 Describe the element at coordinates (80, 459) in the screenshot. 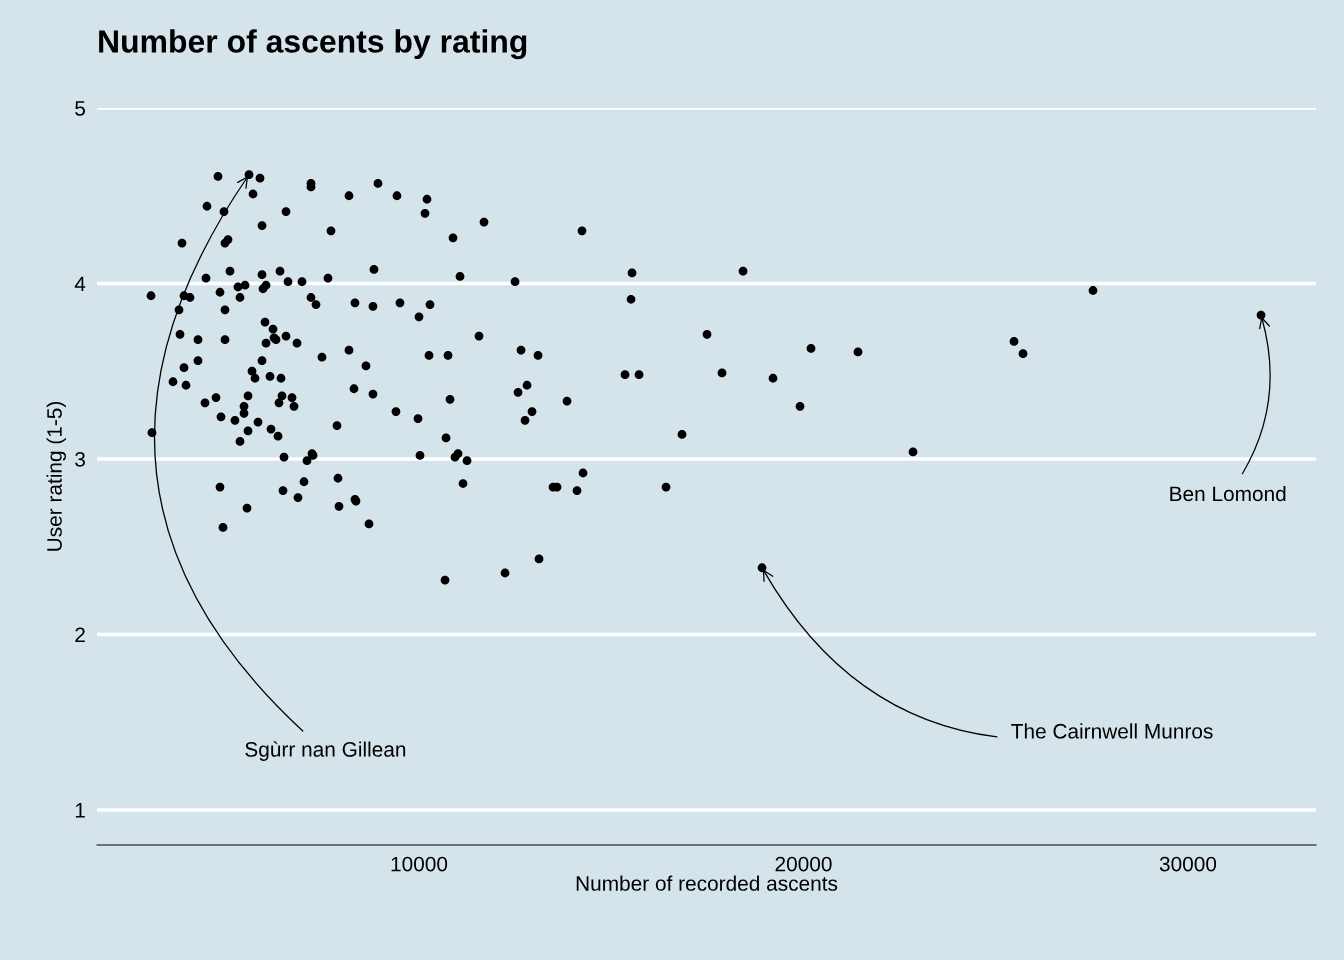

I see `y-tick-label: 3` at that location.